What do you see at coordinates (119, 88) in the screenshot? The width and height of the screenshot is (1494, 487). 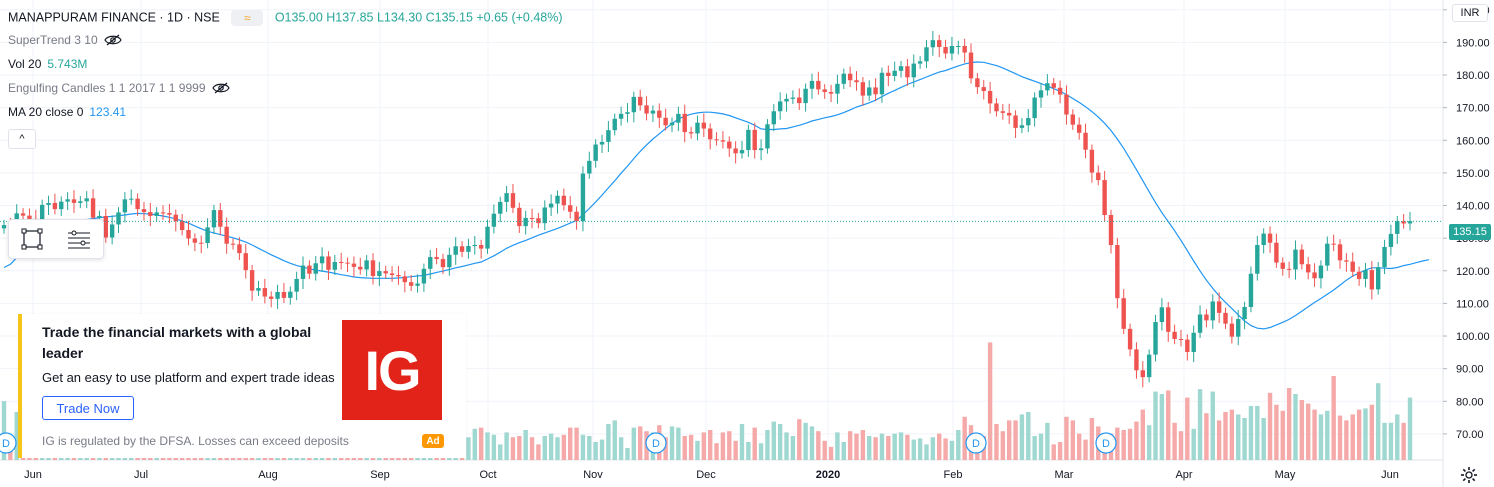 I see `indicator-engulfing: Engulfing Candles 1 1 2017 1 1 9999` at bounding box center [119, 88].